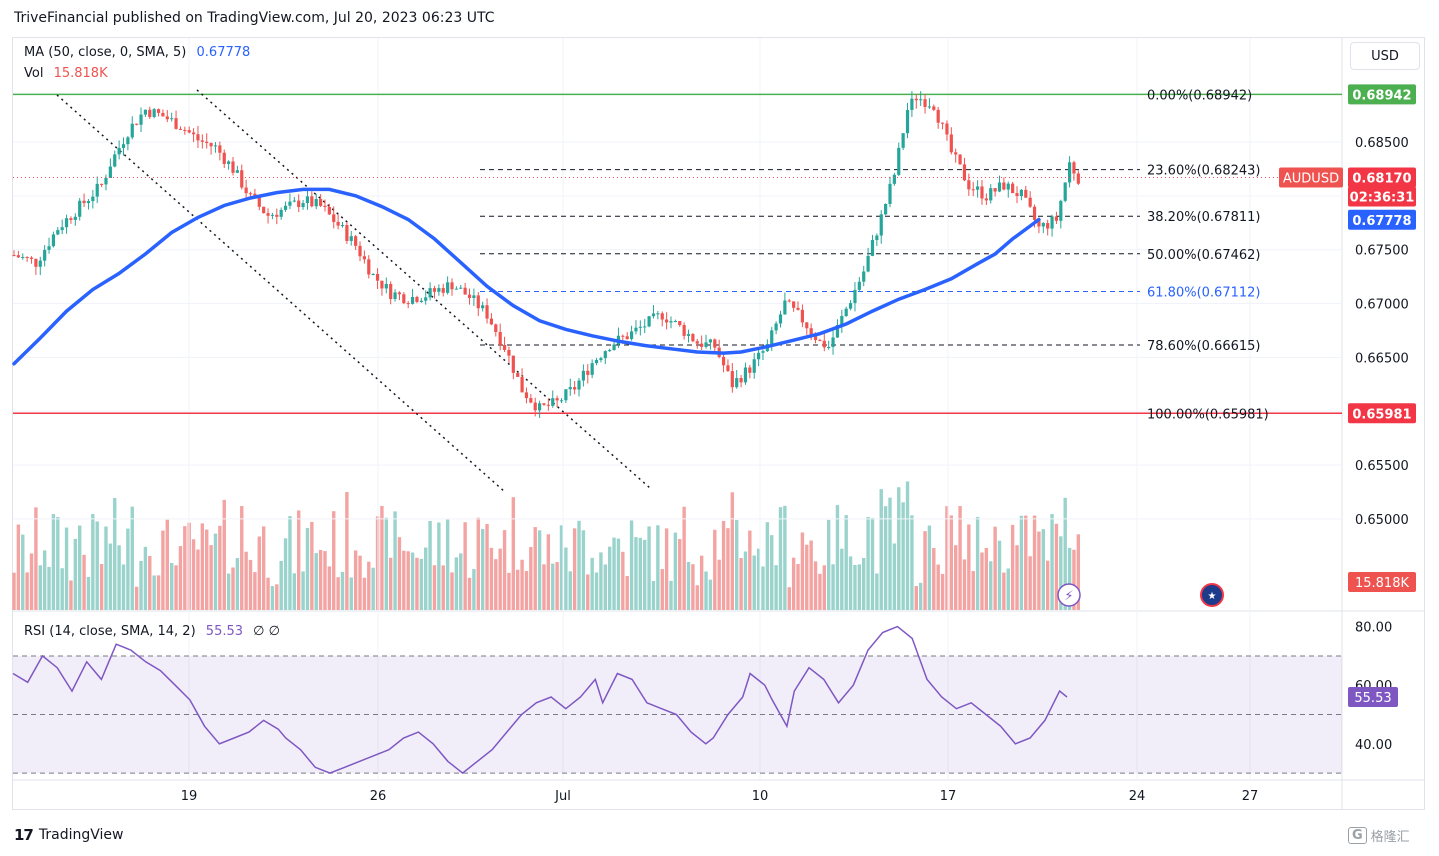 The image size is (1439, 856). Describe the element at coordinates (562, 796) in the screenshot. I see `time-tick-label: Jul` at that location.